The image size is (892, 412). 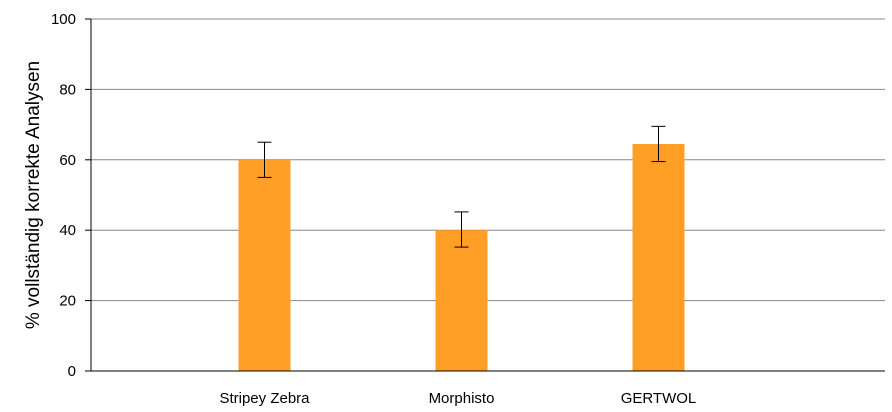 What do you see at coordinates (264, 398) in the screenshot?
I see `x-tick-label-stripey-zebra: Stripey Zebra` at bounding box center [264, 398].